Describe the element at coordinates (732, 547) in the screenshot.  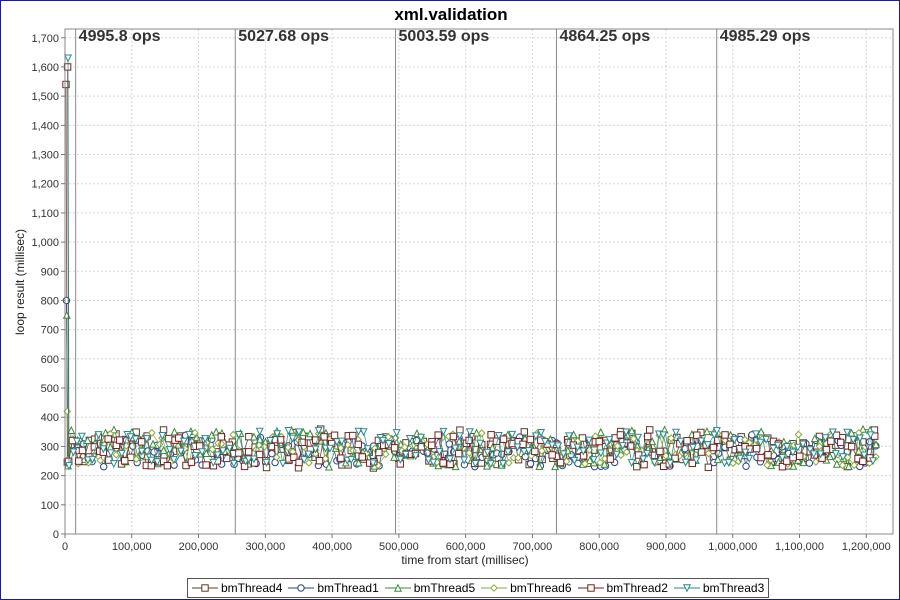
I see `x-tick-label: 1,000,000` at that location.